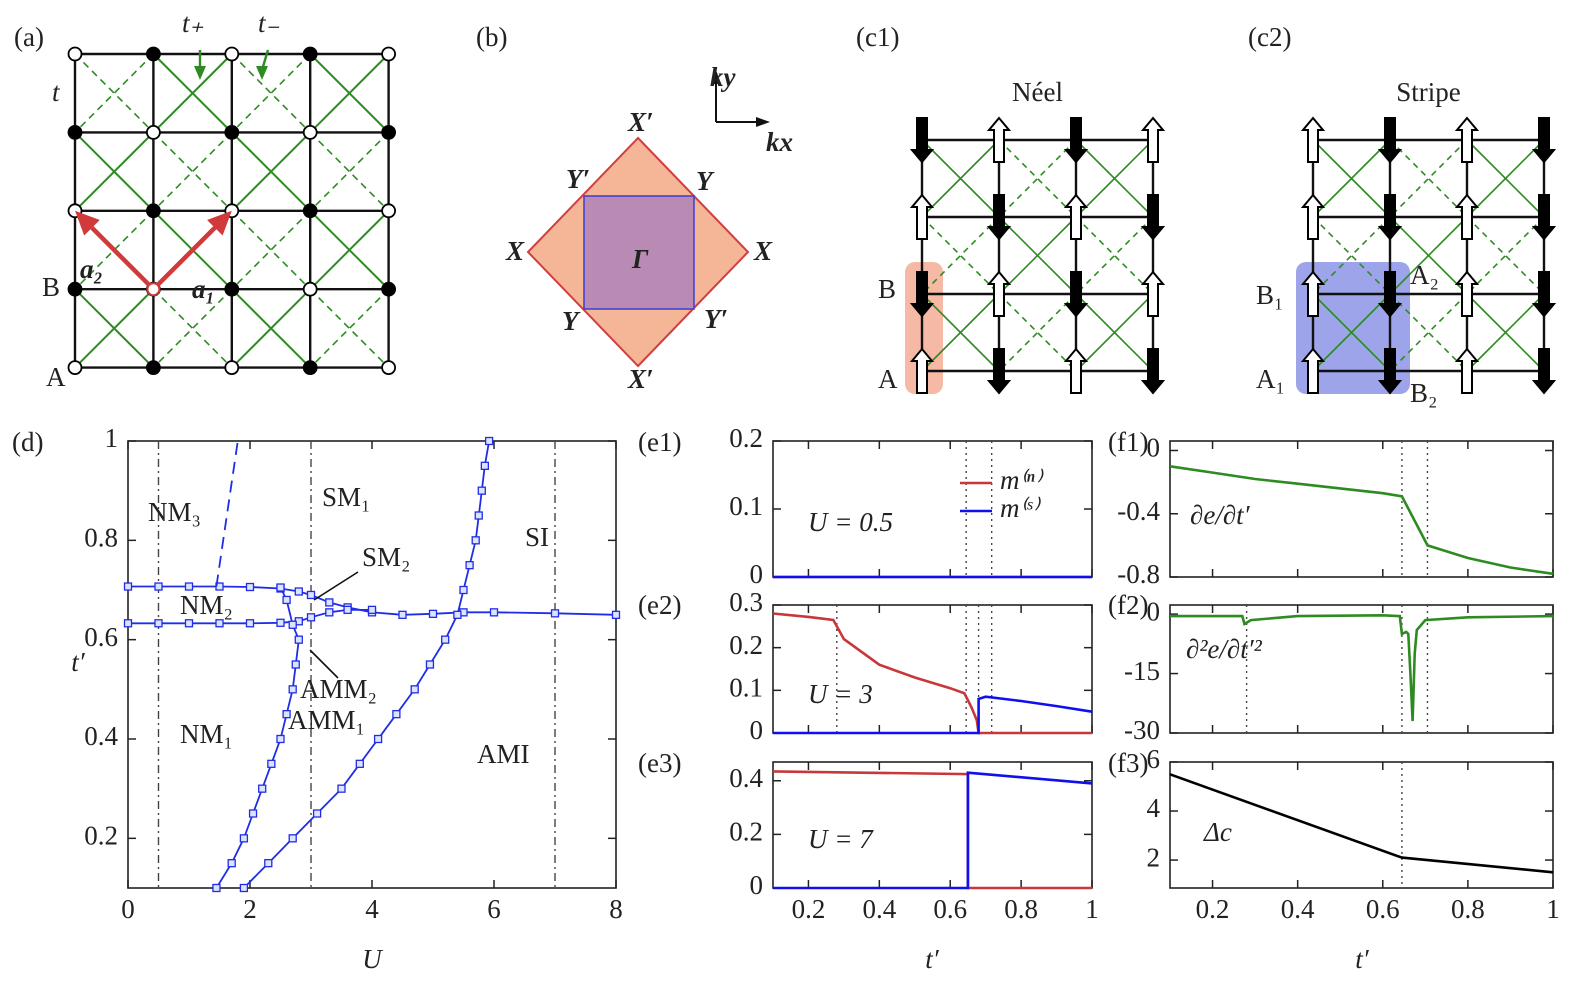 The image size is (1579, 984). Describe the element at coordinates (887, 289) in the screenshot. I see `site-label: B` at that location.